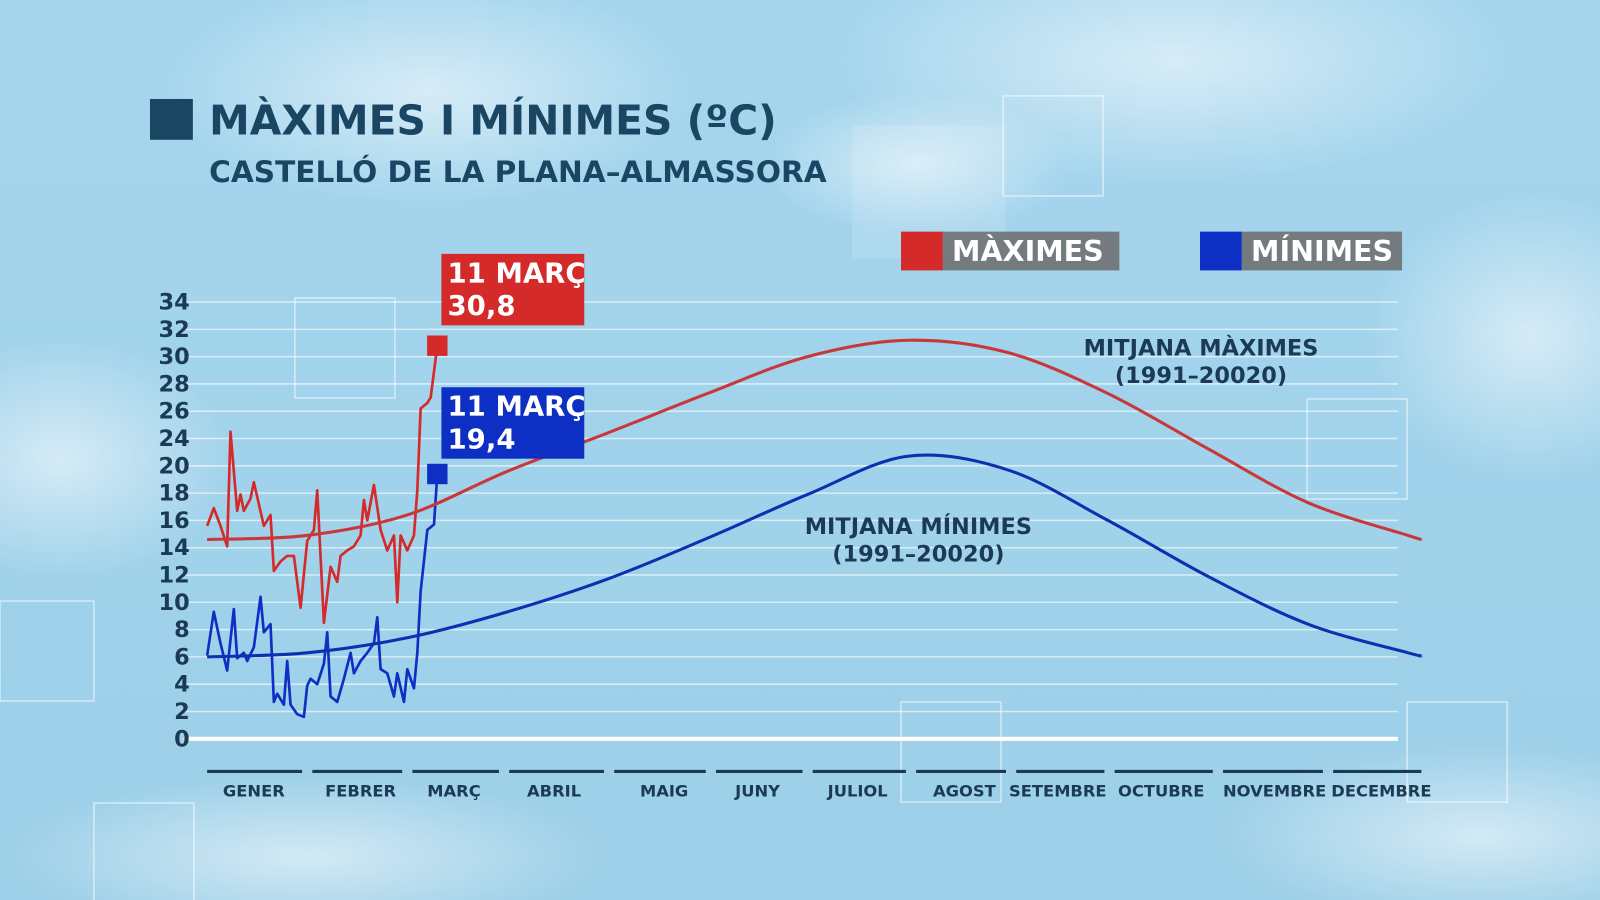 The width and height of the screenshot is (1600, 900). Describe the element at coordinates (1058, 790) in the screenshot. I see `x-tick-label: SETEMBRE` at that location.